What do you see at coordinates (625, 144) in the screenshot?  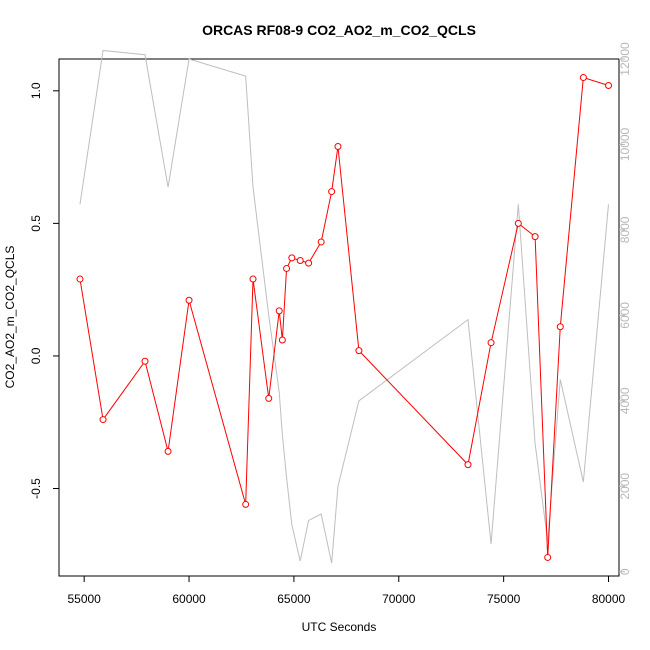 I see `y2-tick-label: 10000` at bounding box center [625, 144].